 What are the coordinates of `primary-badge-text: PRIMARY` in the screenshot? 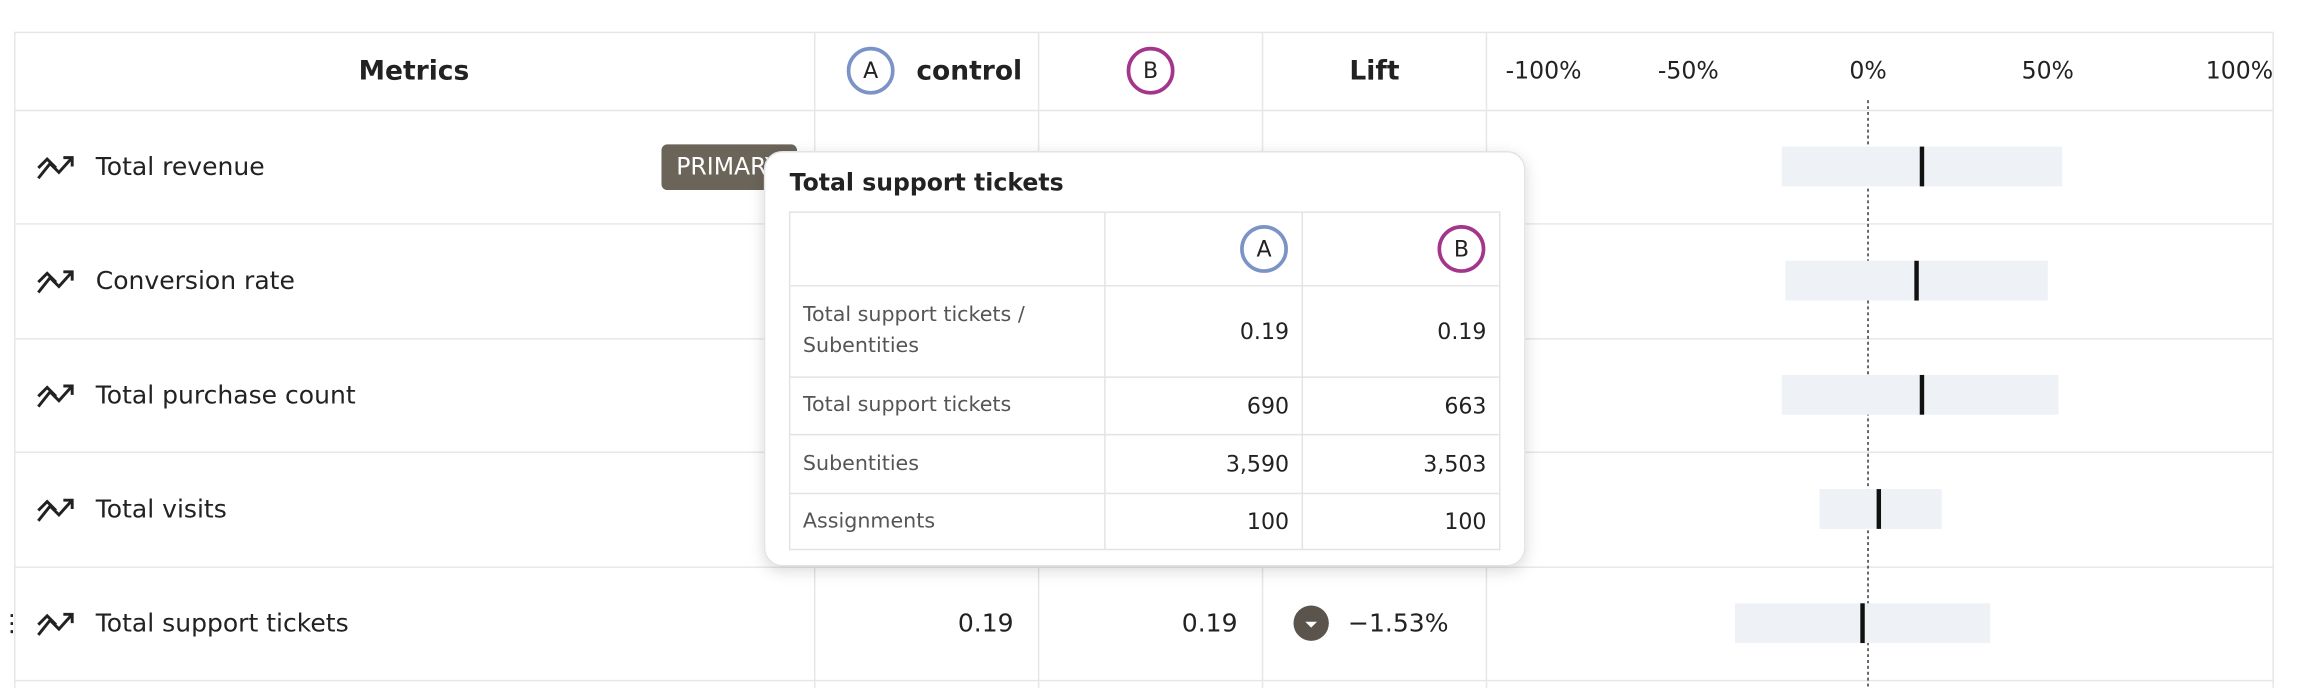 It's located at (728, 166).